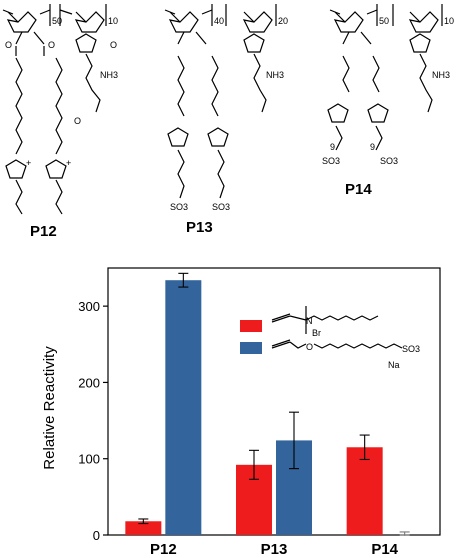 This screenshot has height=558, width=474. I want to click on error-bar-blue-p13, so click(294, 440).